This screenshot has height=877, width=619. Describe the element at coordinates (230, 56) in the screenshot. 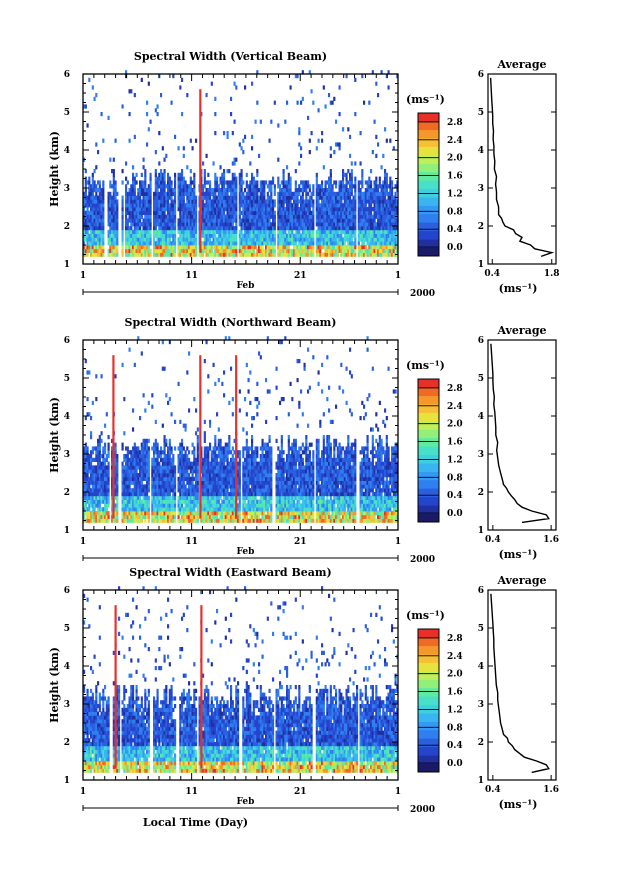

I see `panel-title: Spectral Width (Vertical Beam)` at that location.